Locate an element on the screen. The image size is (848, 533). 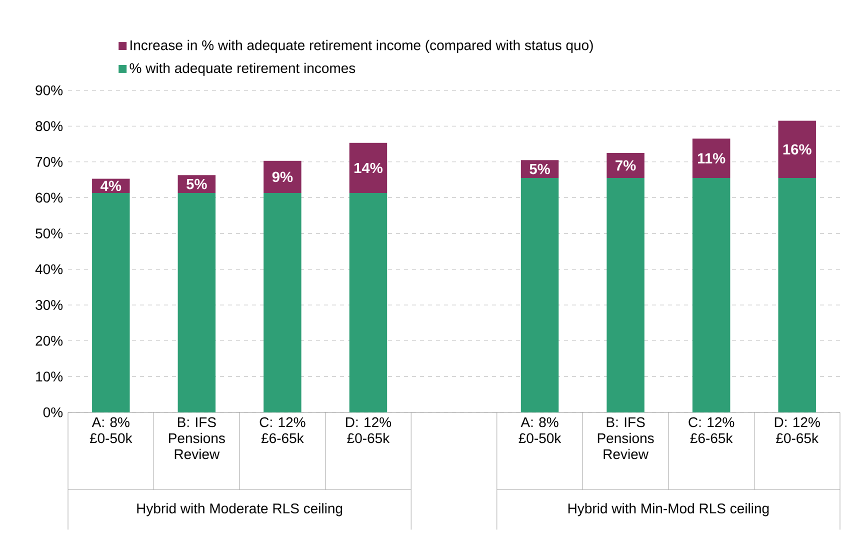
y-tick-label: 20% is located at coordinates (49, 341).